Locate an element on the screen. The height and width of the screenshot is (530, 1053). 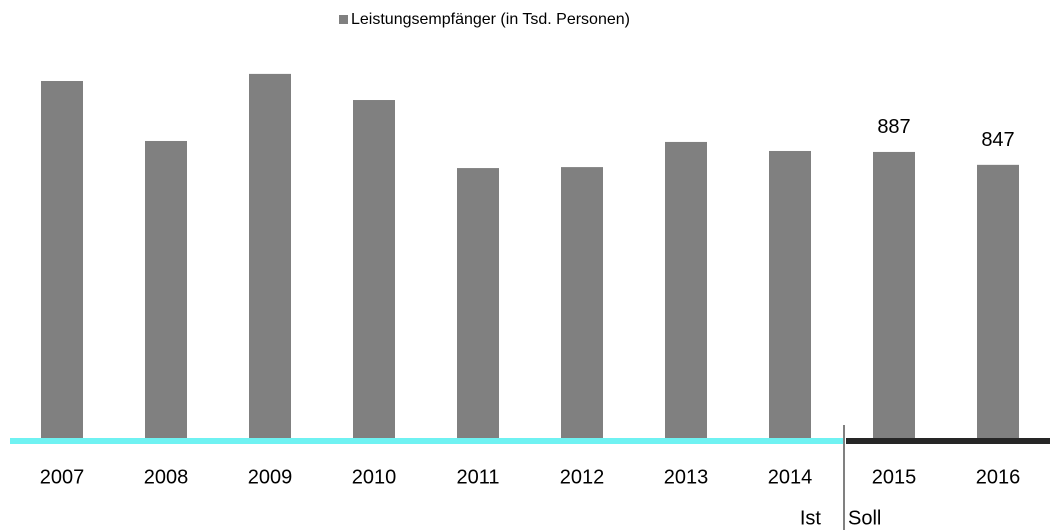
data-label: 887 is located at coordinates (893, 127).